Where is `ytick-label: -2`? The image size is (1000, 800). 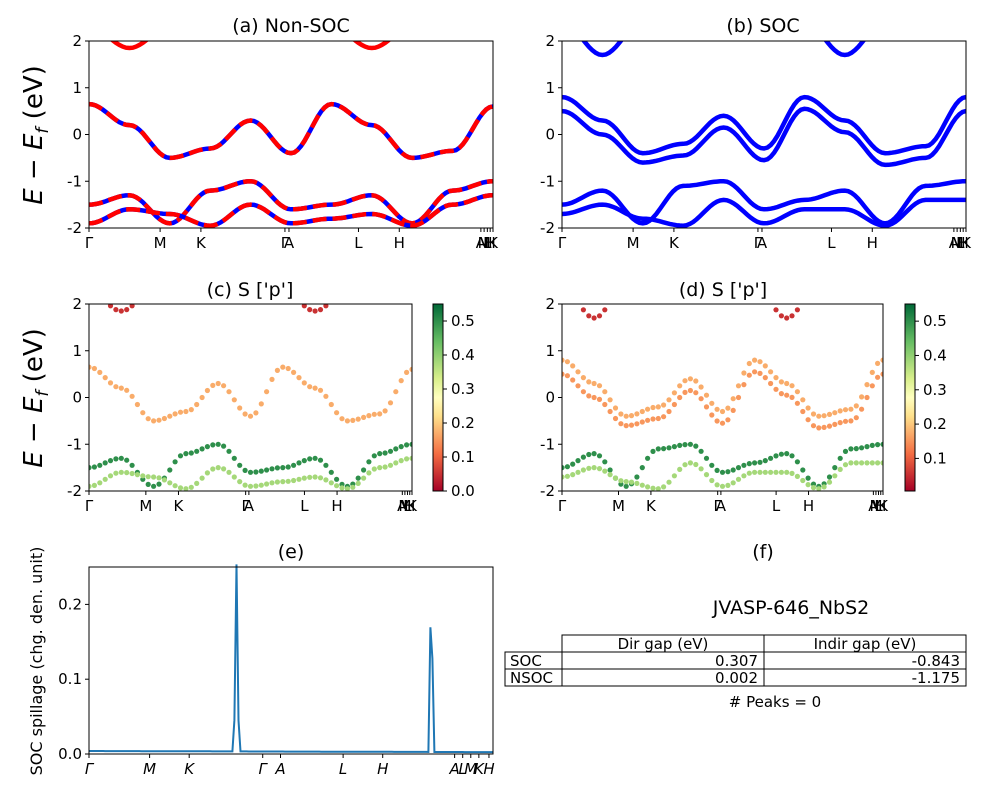
ytick-label: -2 is located at coordinates (547, 228).